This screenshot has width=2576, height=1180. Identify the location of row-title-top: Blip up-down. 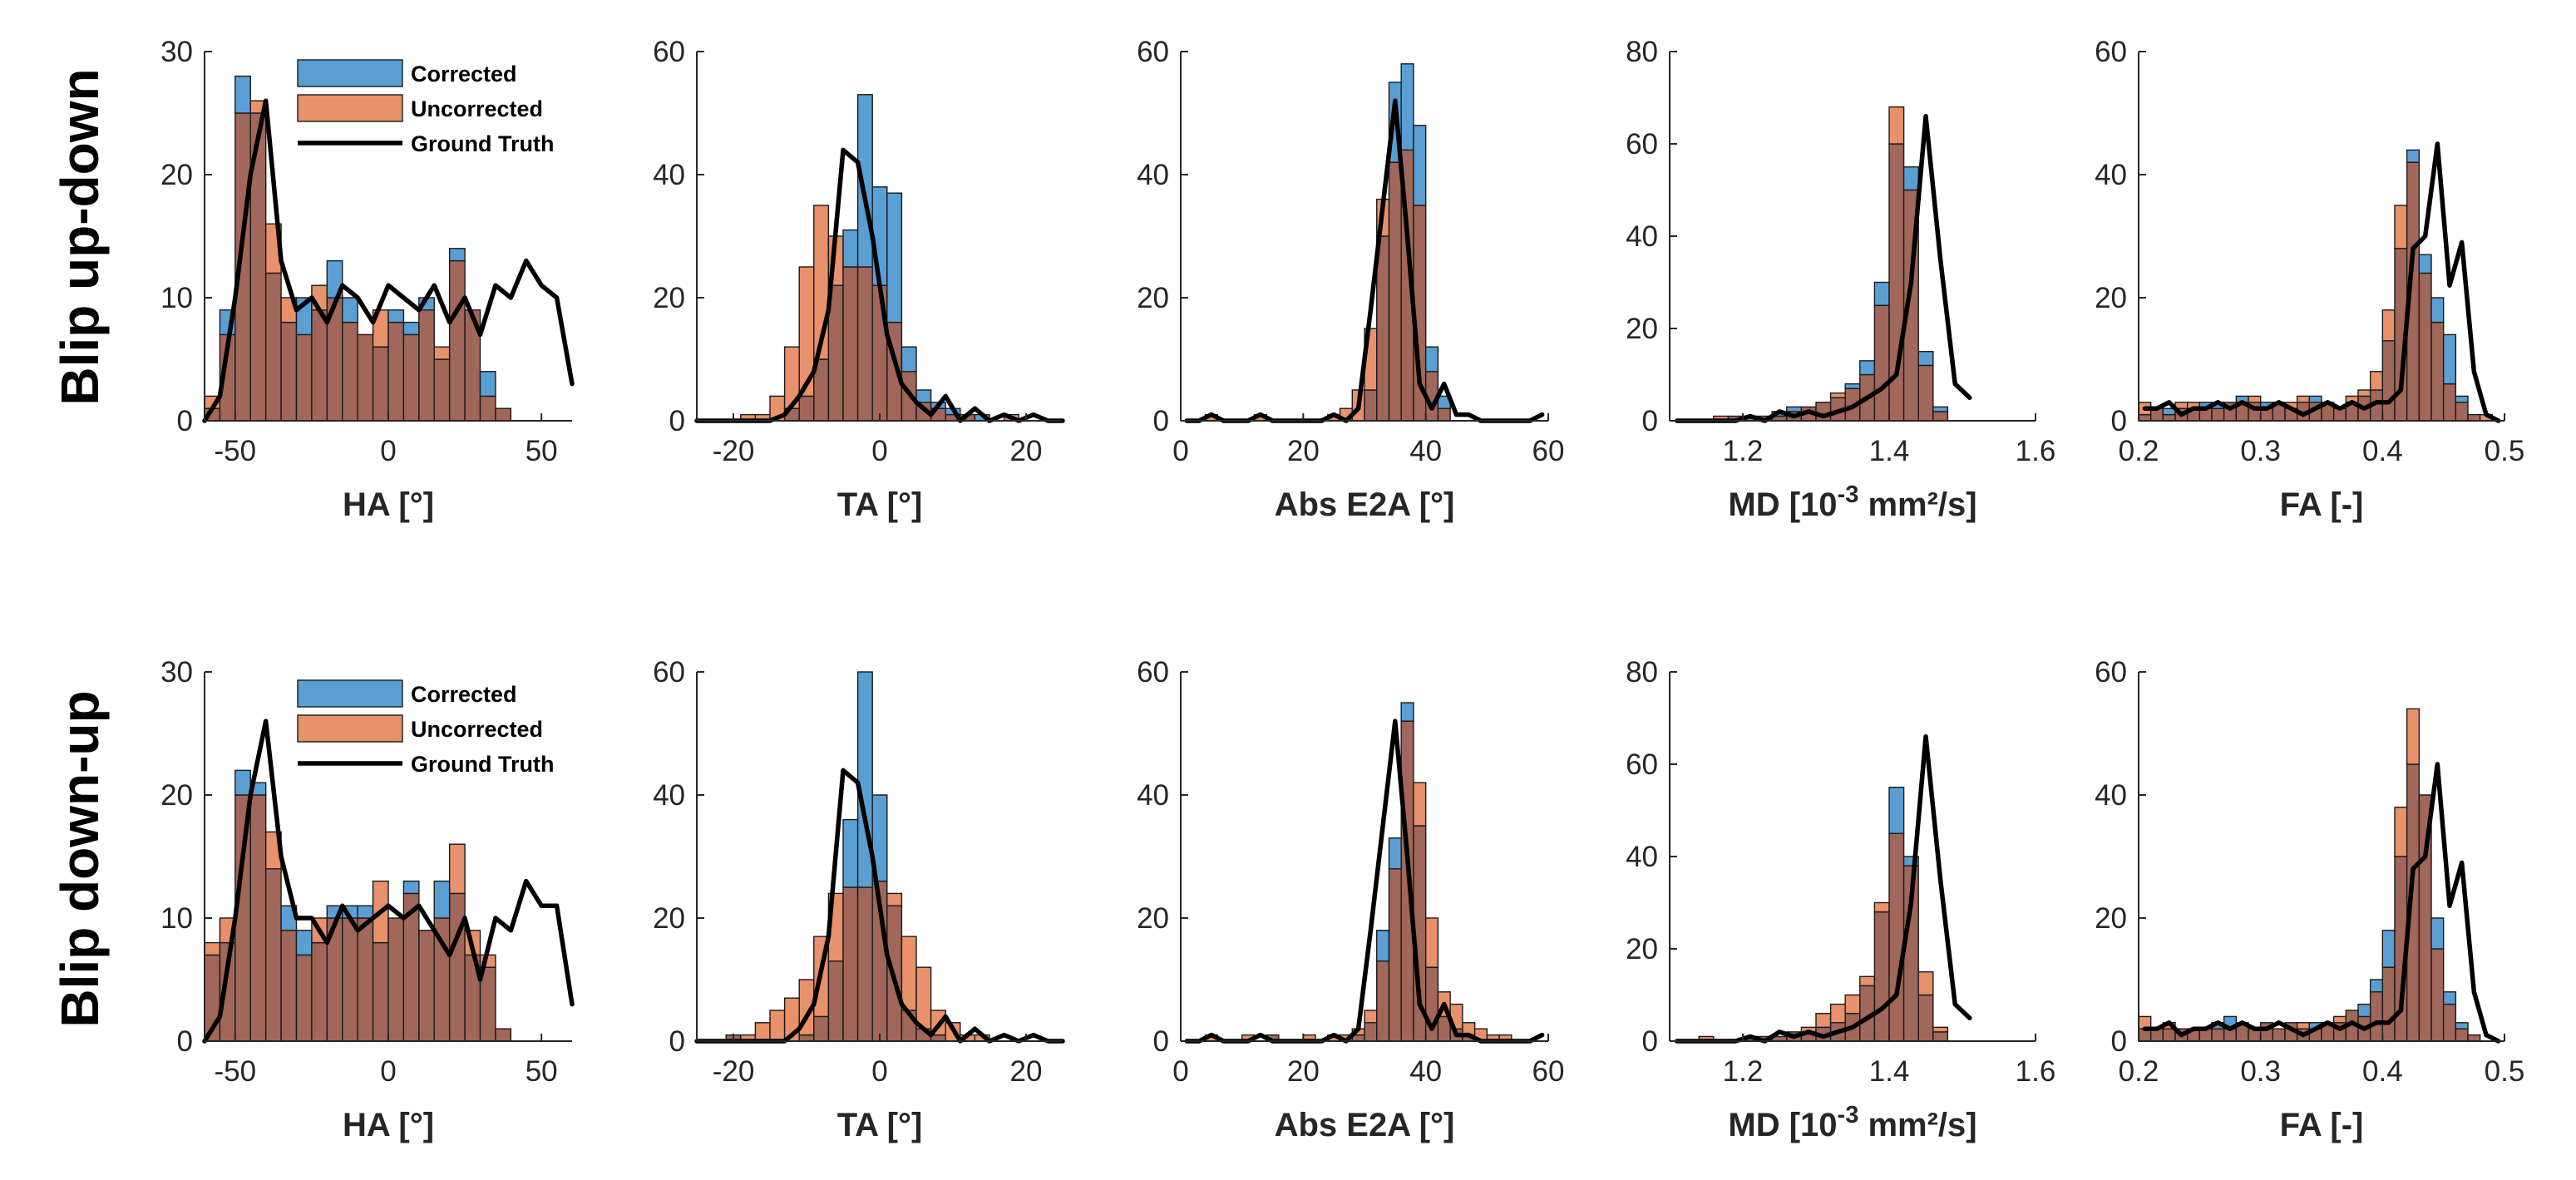
(80, 237).